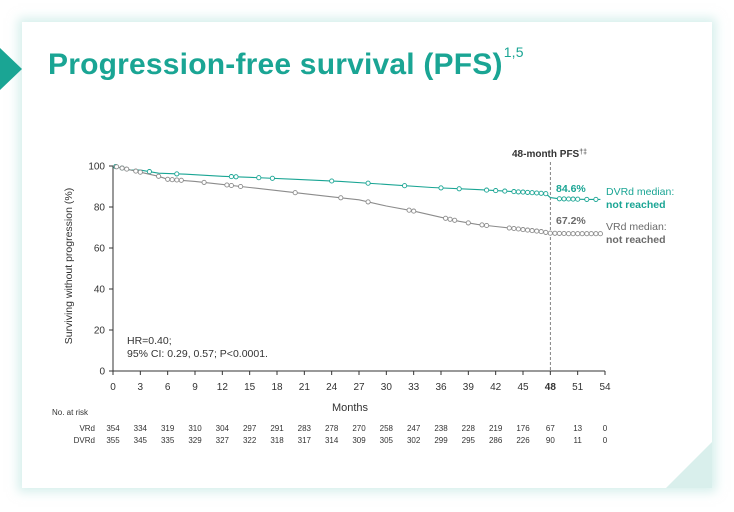 The width and height of the screenshot is (734, 512). Describe the element at coordinates (305, 440) in the screenshot. I see `at-risk-value: 317` at that location.